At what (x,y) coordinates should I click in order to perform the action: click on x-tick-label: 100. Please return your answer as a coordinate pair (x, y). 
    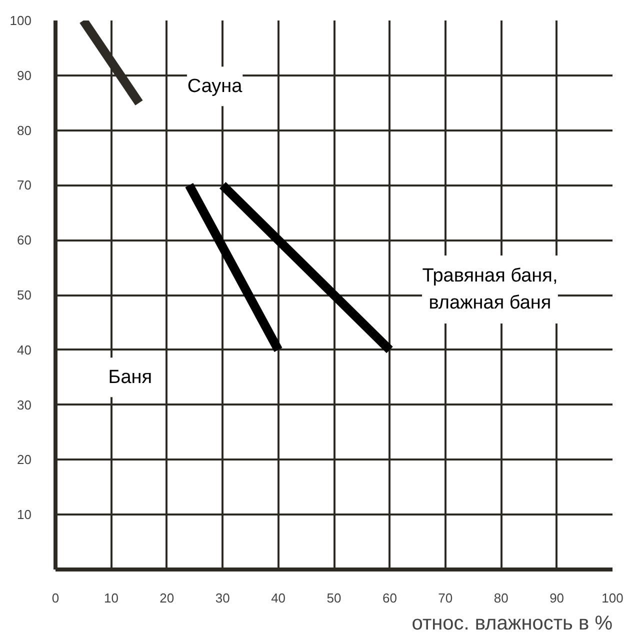
    Looking at the image, I should click on (613, 598).